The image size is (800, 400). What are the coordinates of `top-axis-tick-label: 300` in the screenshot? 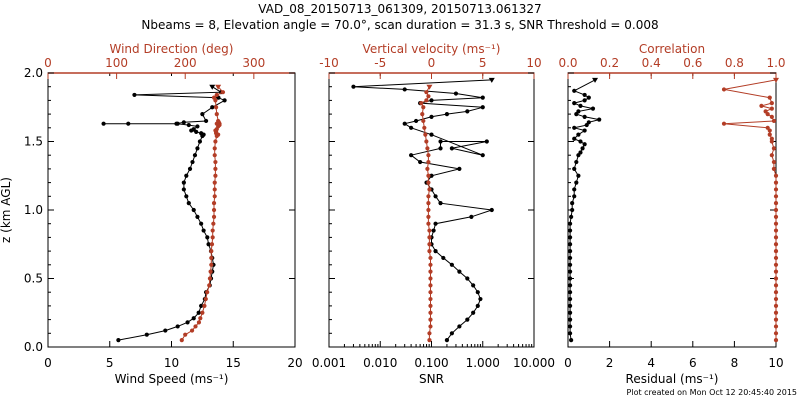 It's located at (253, 63).